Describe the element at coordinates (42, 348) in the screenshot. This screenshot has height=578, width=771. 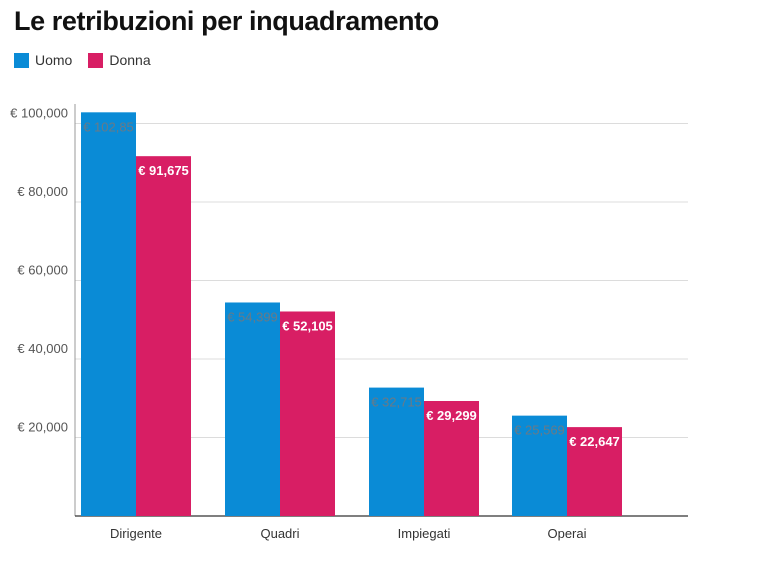
I see `y-tick-label-40000: € 40,000` at that location.